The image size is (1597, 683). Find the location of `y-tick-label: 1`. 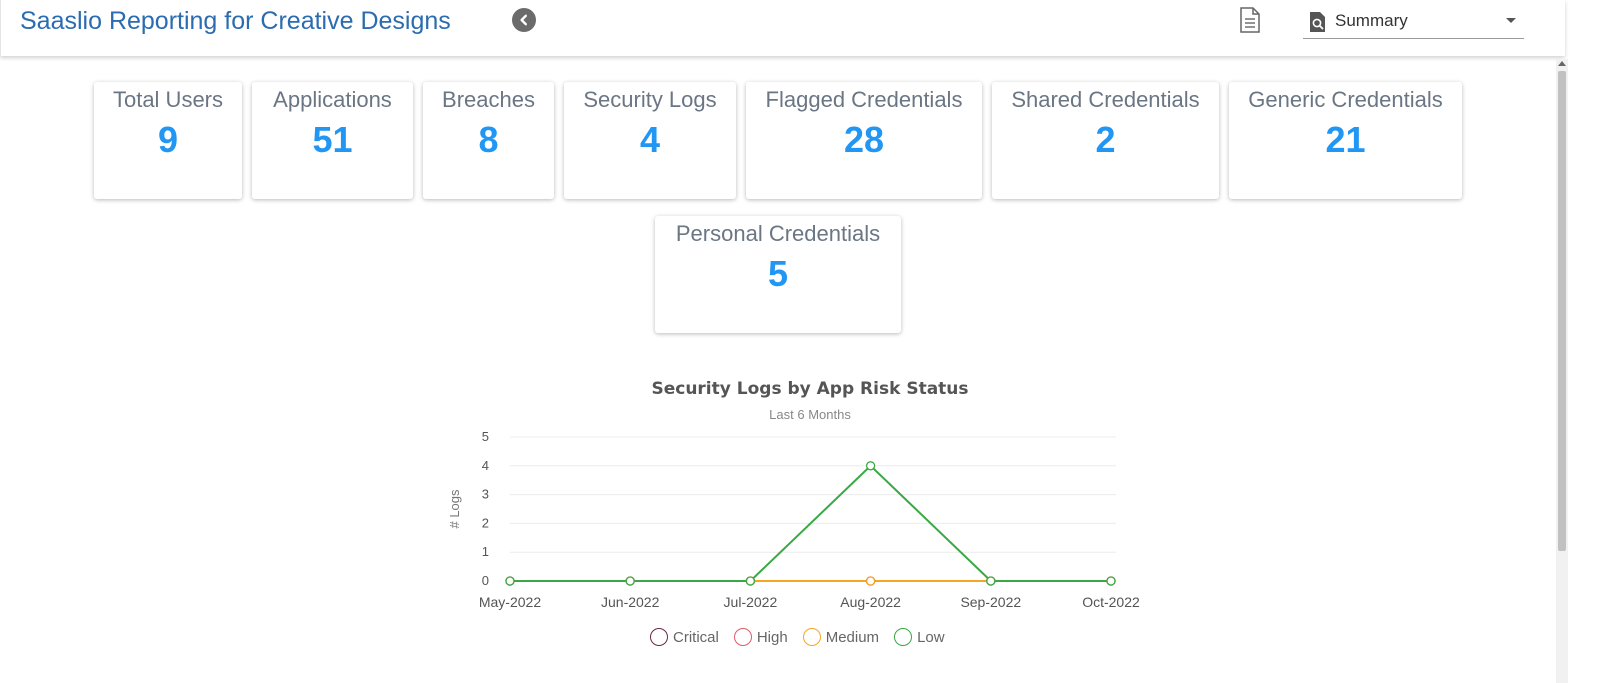

y-tick-label: 1 is located at coordinates (485, 551).